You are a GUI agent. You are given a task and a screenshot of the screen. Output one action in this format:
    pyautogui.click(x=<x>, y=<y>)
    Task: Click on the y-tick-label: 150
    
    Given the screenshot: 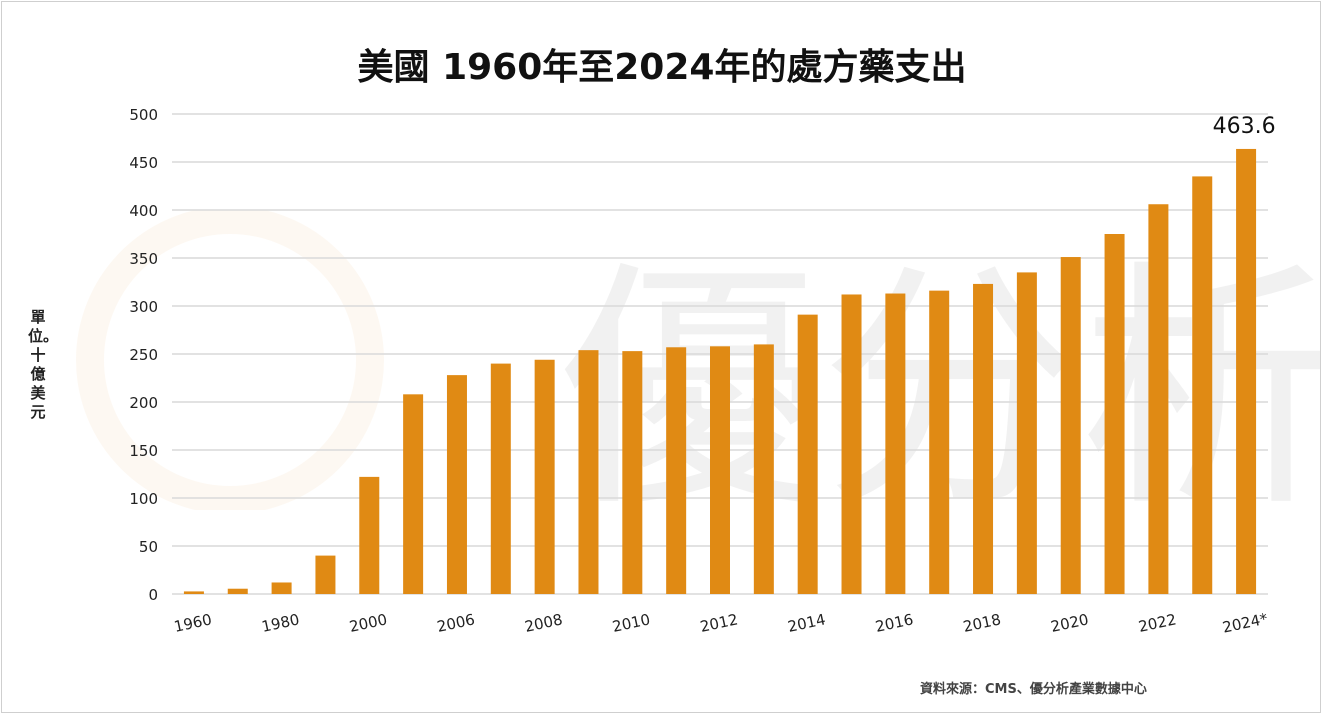 What is the action you would take?
    pyautogui.click(x=143, y=451)
    